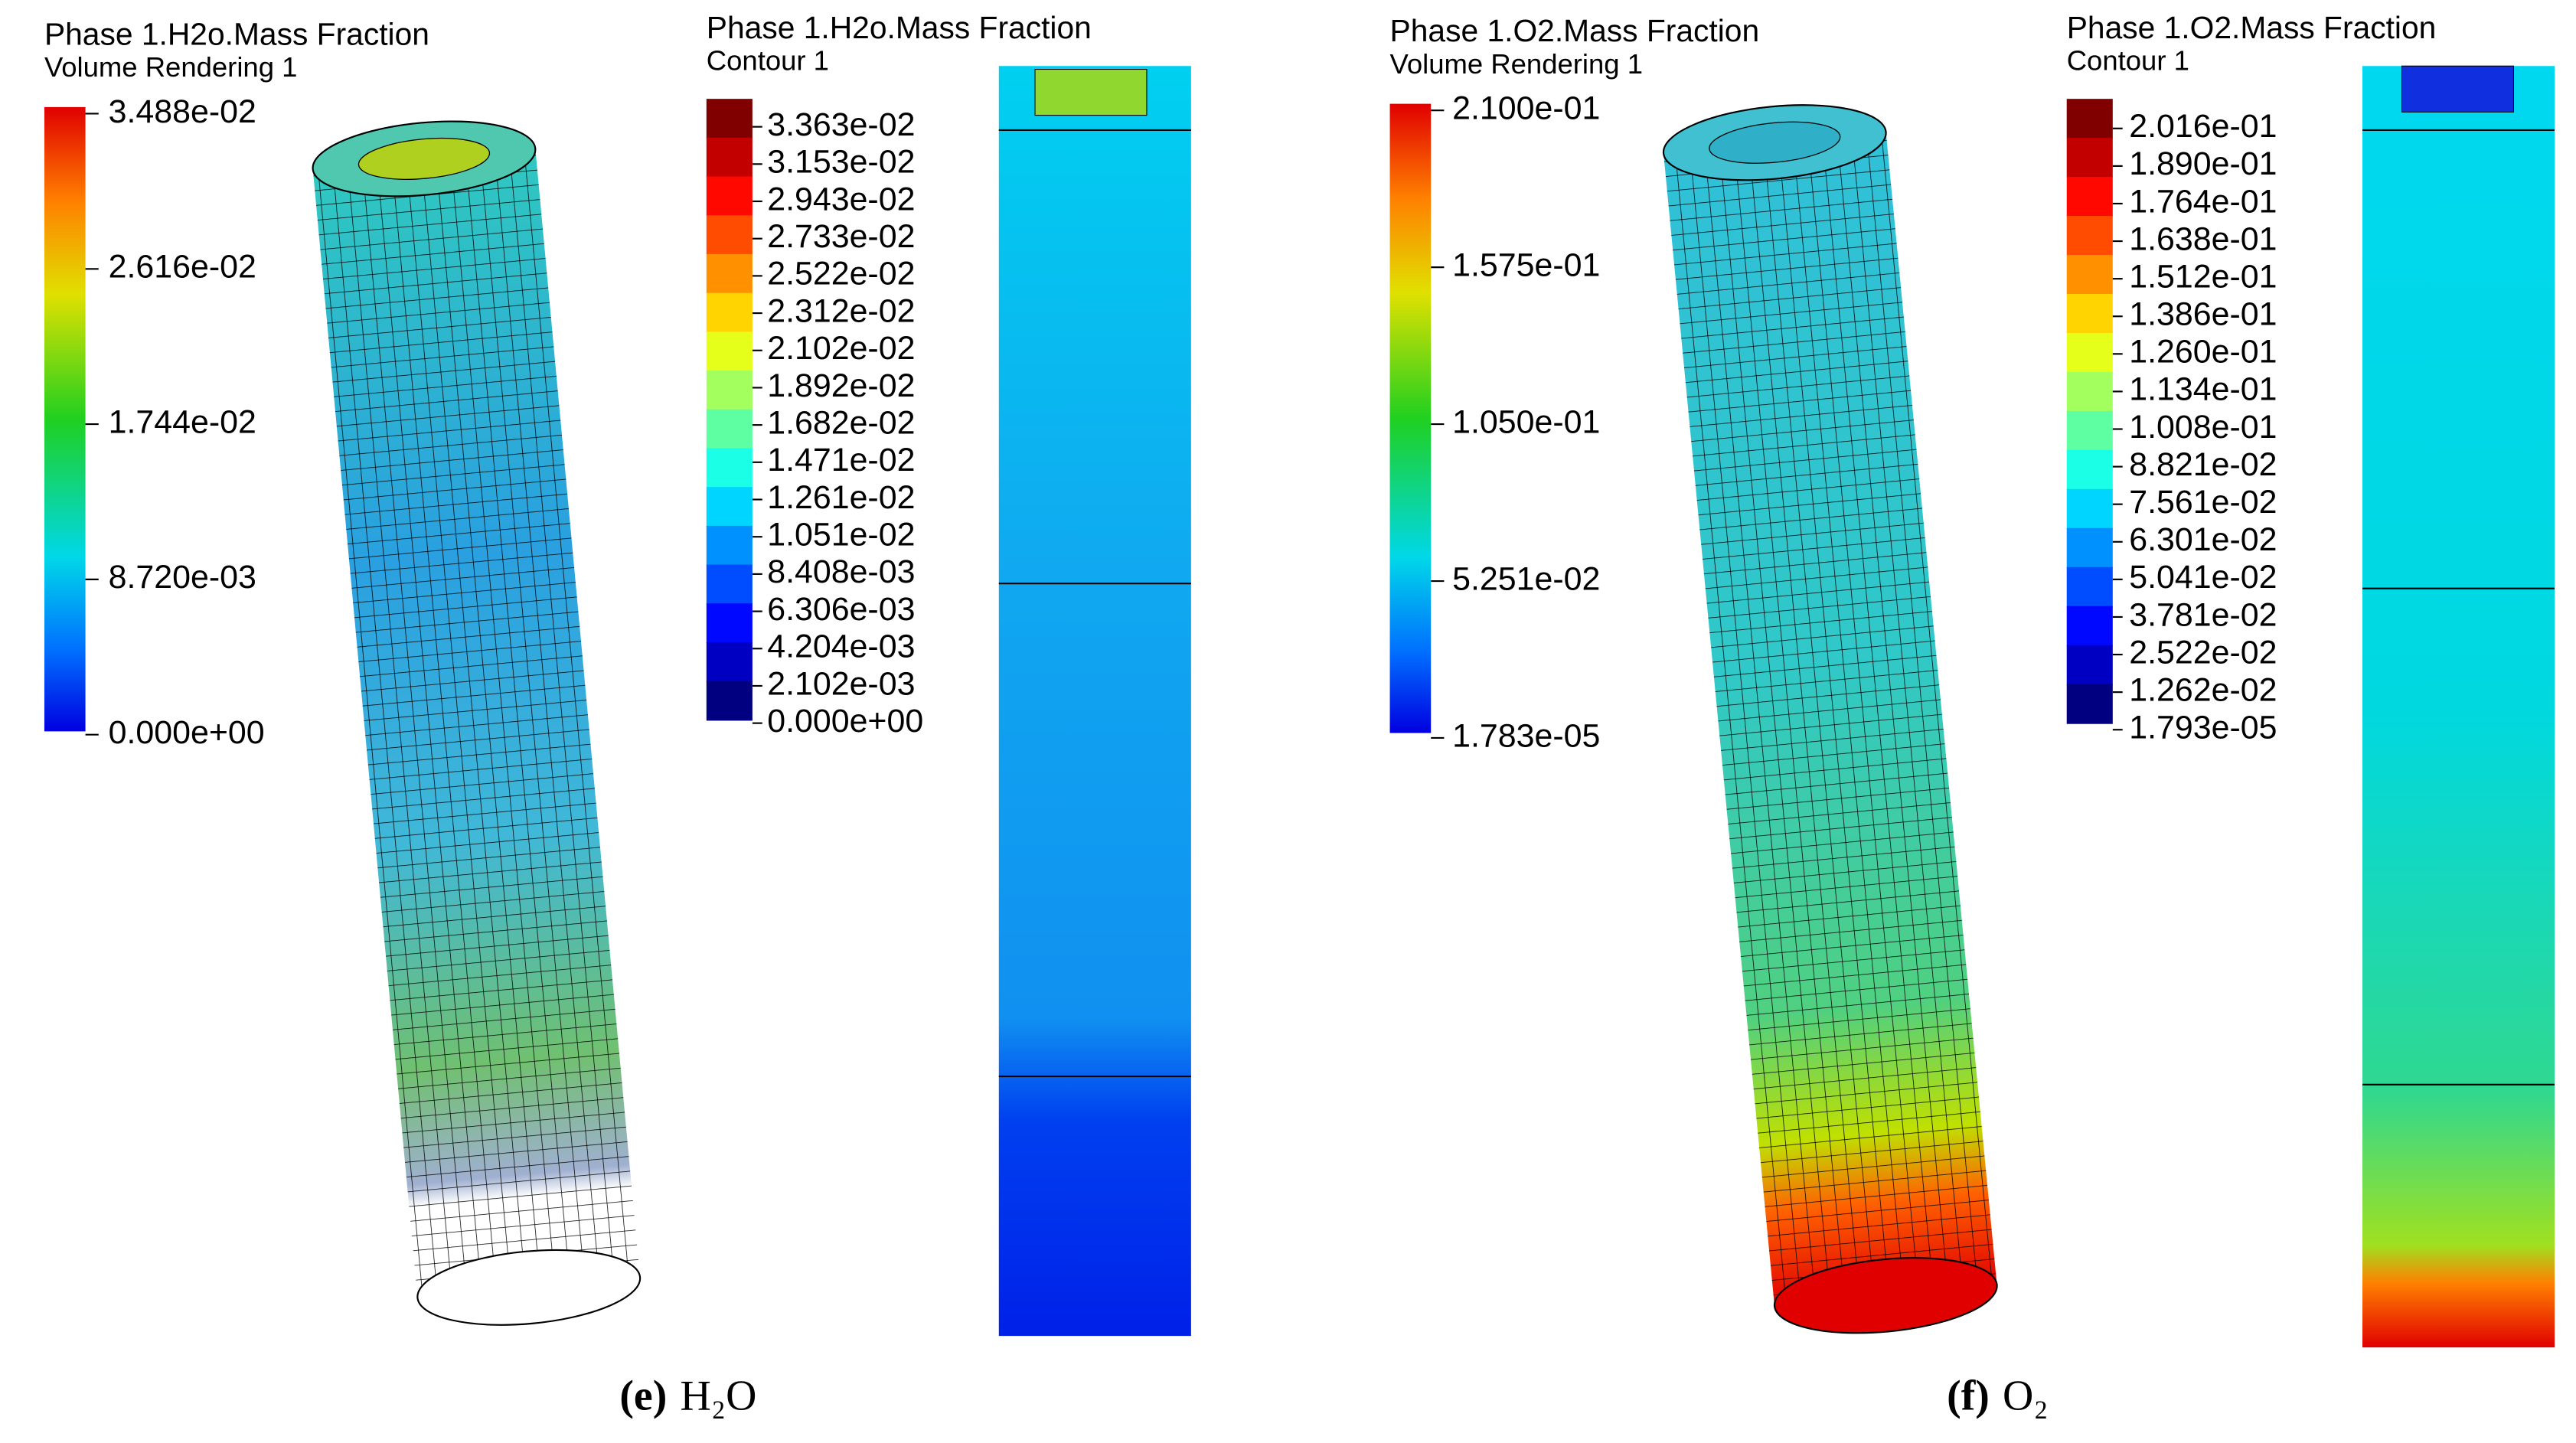  What do you see at coordinates (1526, 578) in the screenshot?
I see `colorbar-label: 5.251e-02` at bounding box center [1526, 578].